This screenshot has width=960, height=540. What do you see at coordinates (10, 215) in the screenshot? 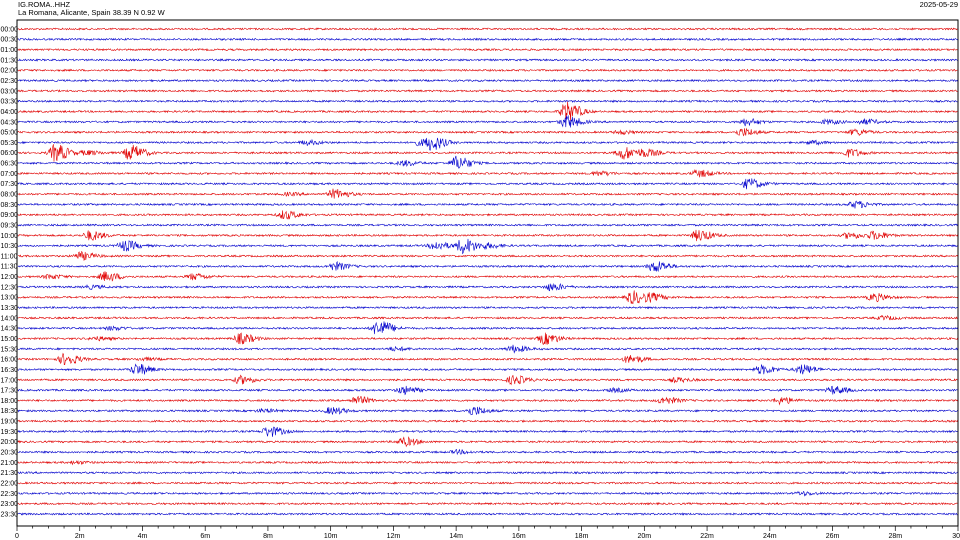
I see `row-label: 09:00` at bounding box center [10, 215].